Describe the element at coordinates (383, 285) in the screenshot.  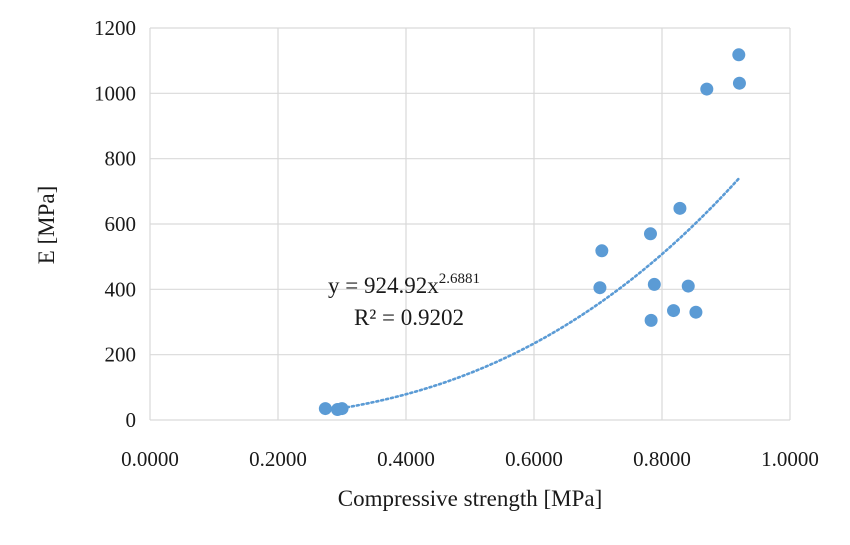
I see `equation-base: y = 924.92x` at that location.